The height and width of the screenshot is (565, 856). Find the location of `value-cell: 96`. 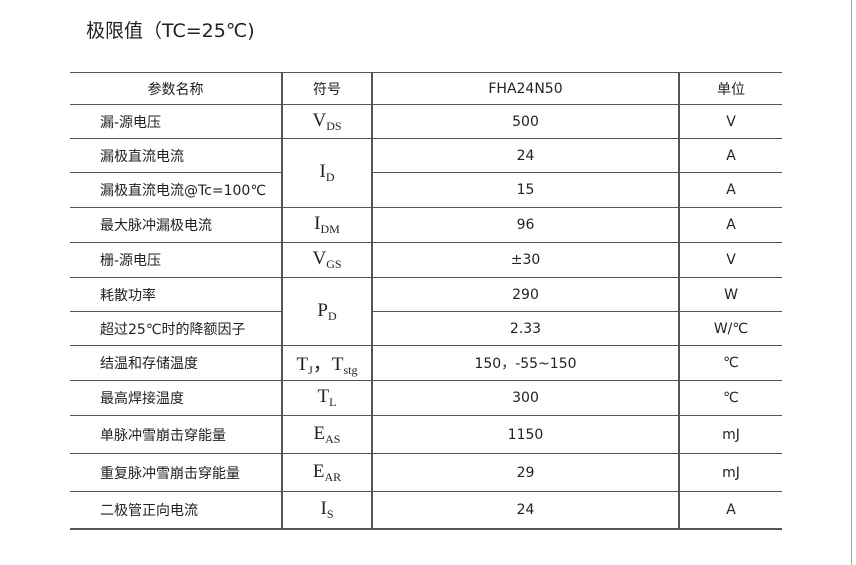

value-cell: 96 is located at coordinates (525, 225).